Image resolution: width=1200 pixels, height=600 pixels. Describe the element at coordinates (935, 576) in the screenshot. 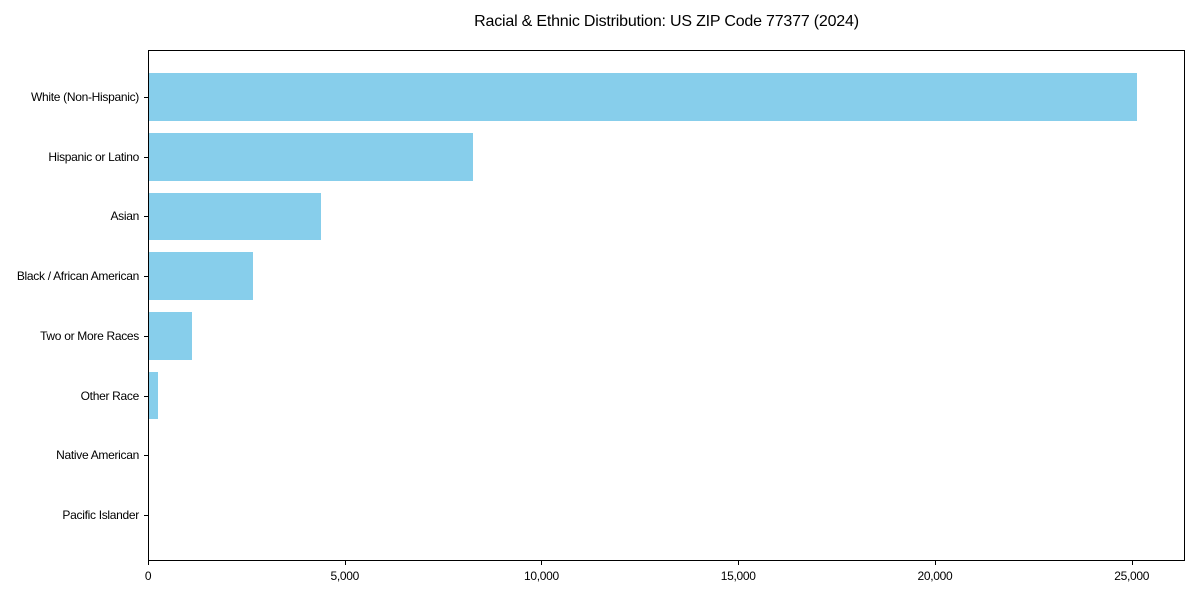

I see `x-tick-label: 20,000` at that location.